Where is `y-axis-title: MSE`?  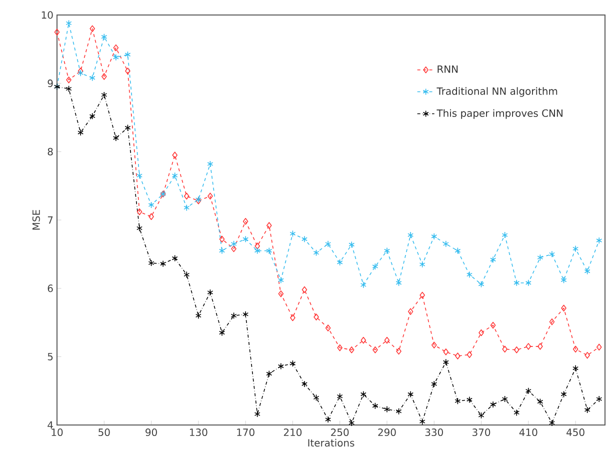 y-axis-title: MSE is located at coordinates (36, 220).